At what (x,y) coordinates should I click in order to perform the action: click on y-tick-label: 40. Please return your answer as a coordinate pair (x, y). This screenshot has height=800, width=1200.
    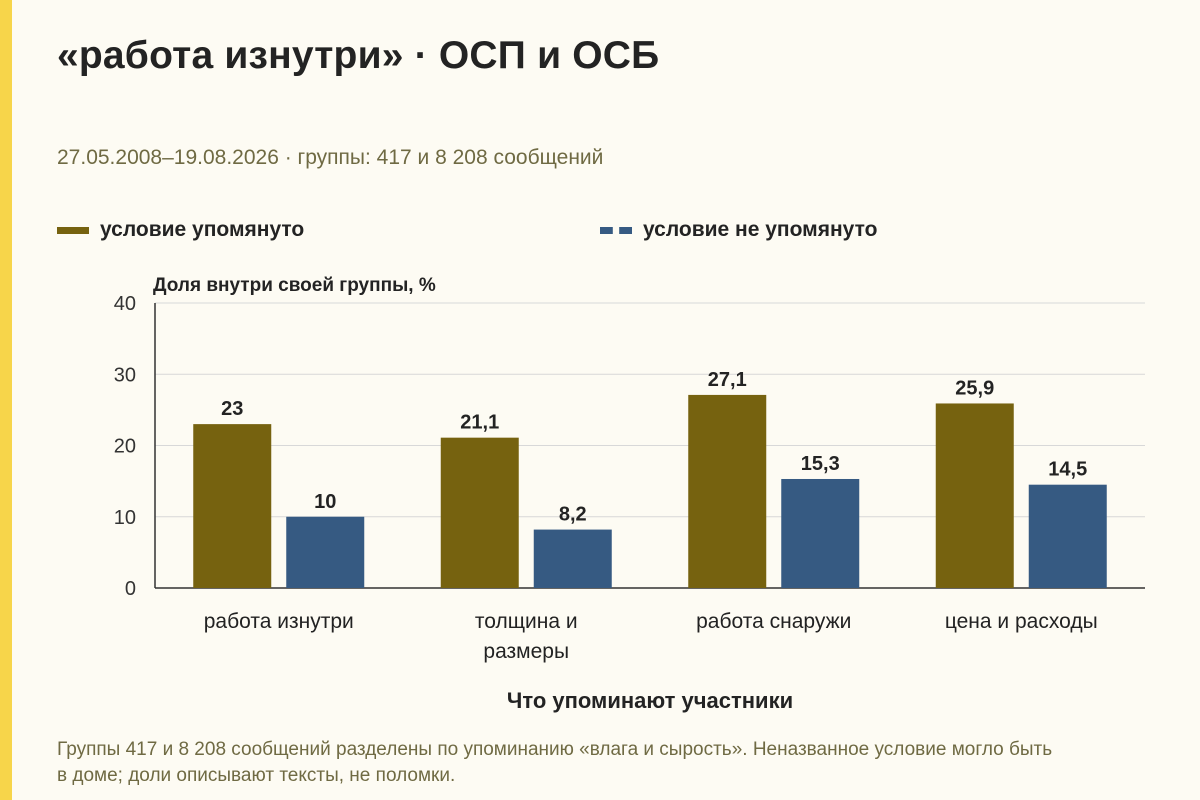
    Looking at the image, I should click on (125, 304).